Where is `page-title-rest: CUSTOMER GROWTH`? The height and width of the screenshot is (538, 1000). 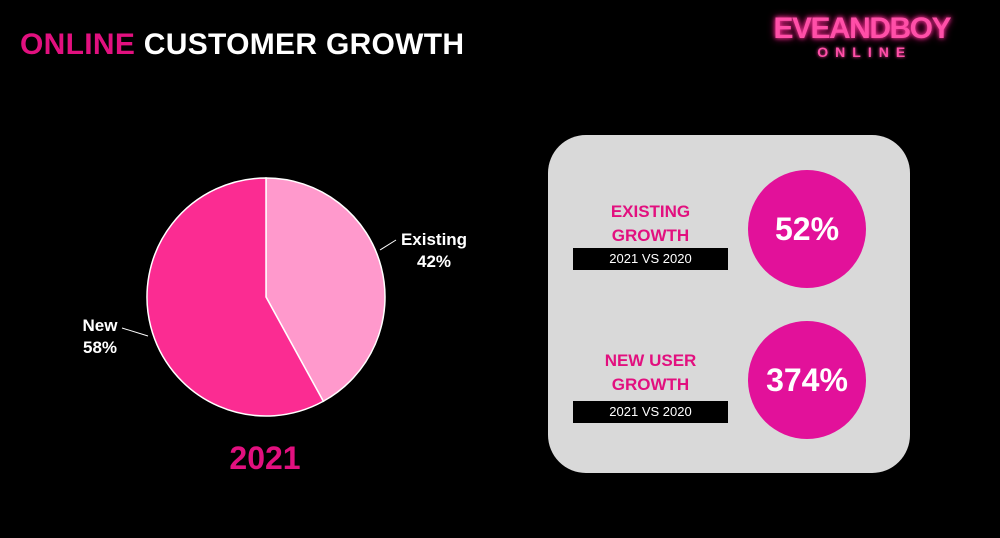
page-title-rest: CUSTOMER GROWTH is located at coordinates (304, 44).